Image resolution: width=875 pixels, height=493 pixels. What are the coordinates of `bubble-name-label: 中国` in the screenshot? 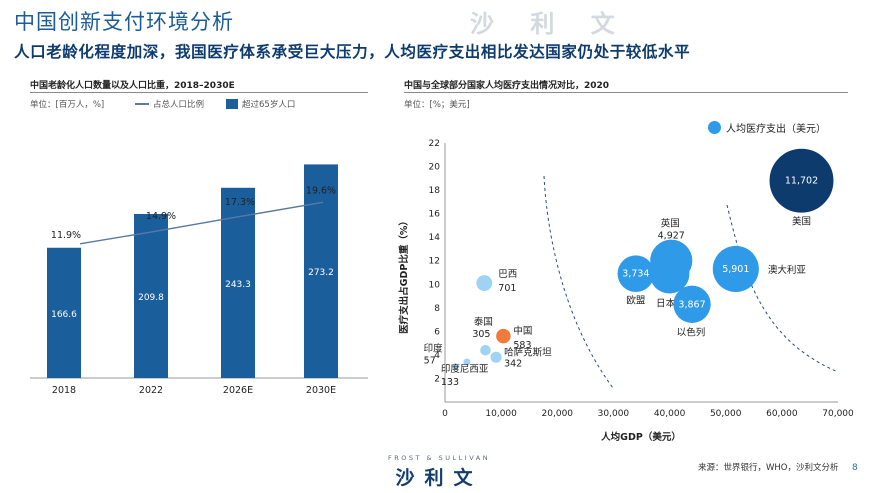 It's located at (522, 331).